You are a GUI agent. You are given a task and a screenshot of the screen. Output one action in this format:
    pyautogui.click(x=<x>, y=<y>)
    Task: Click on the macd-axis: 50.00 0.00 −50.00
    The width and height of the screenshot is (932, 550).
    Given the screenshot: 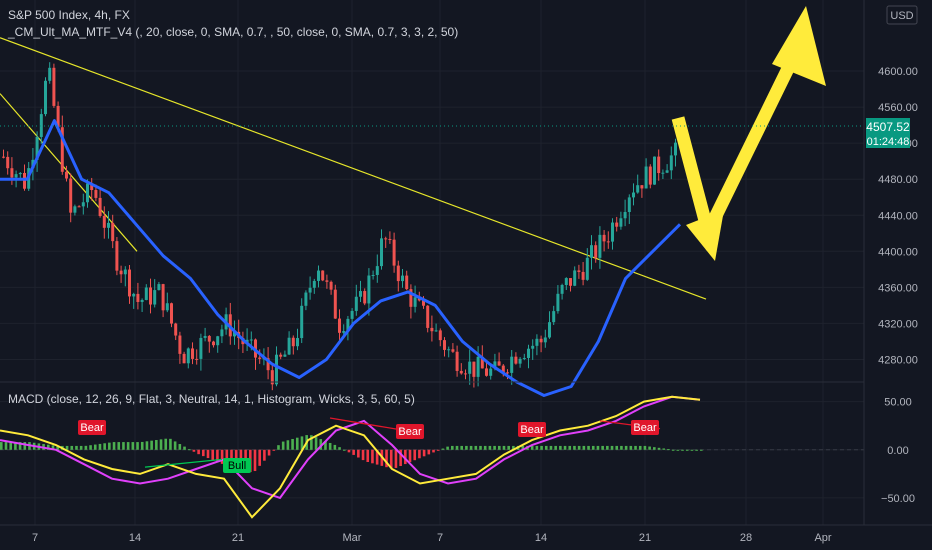 What is the action you would take?
    pyautogui.click(x=898, y=451)
    